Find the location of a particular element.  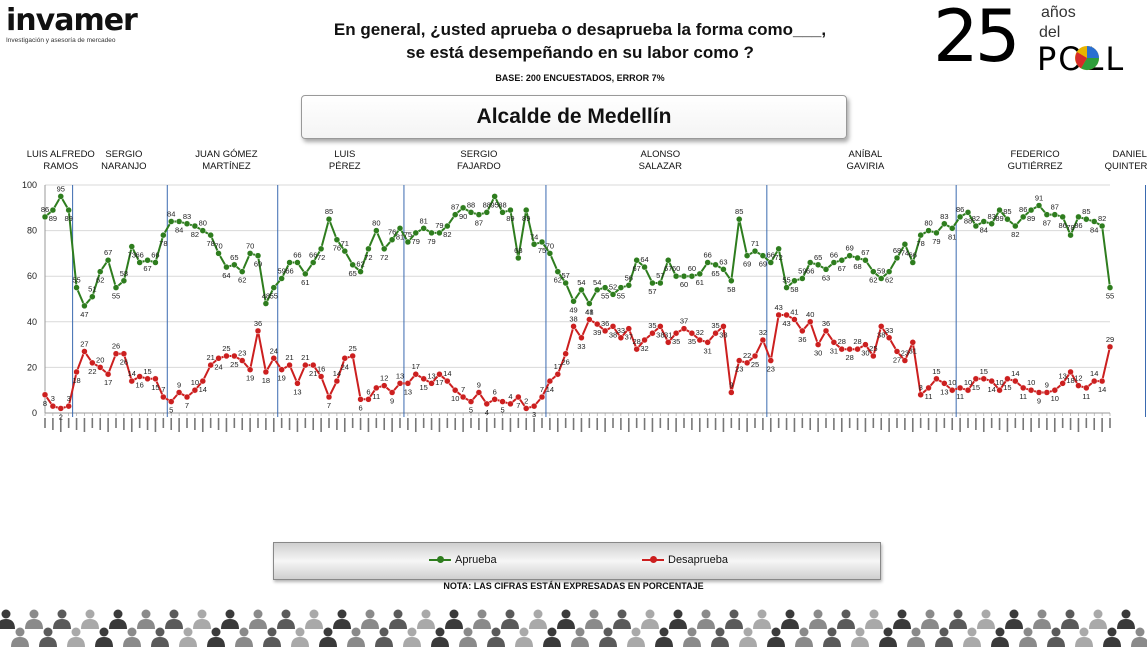

data-label: 65 is located at coordinates (352, 273).